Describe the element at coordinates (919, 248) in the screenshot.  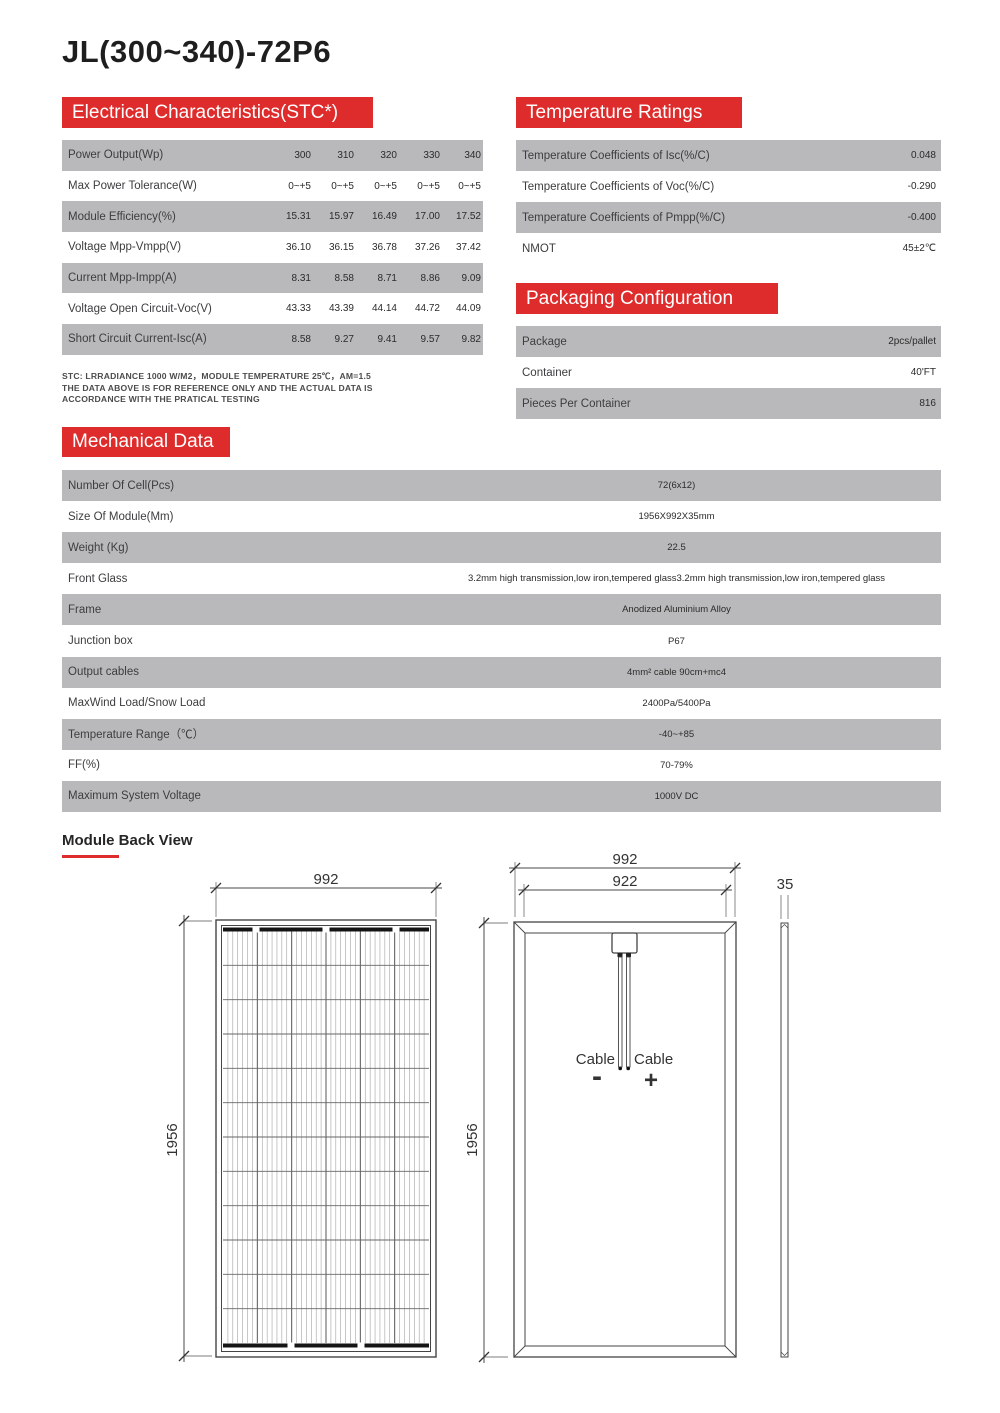
I see `row-value: 45±2℃` at that location.